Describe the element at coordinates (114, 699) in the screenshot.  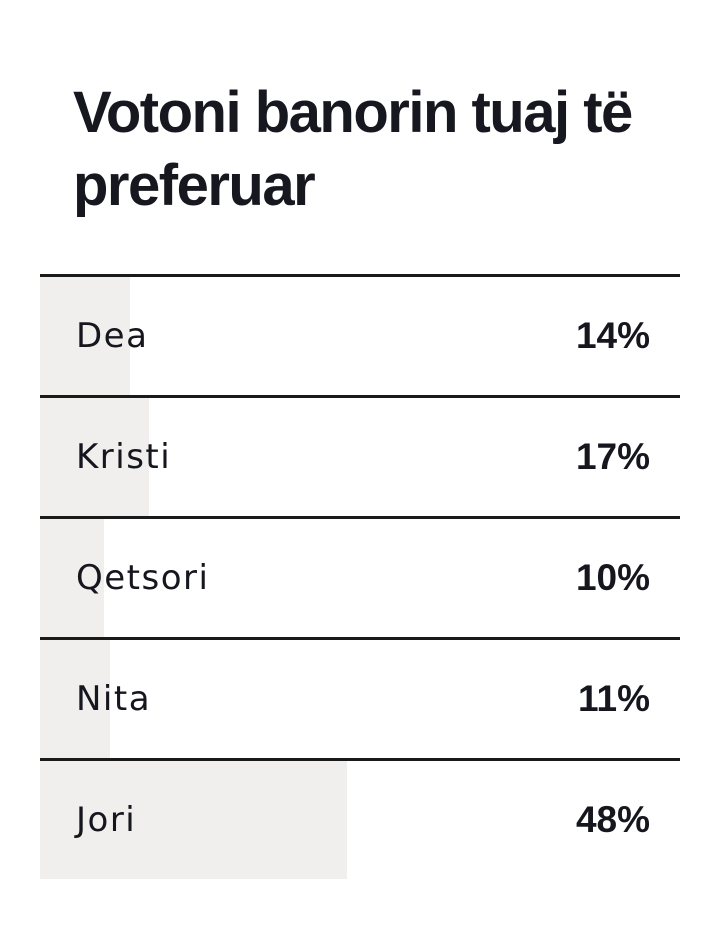
I see `option-label: Nita` at that location.